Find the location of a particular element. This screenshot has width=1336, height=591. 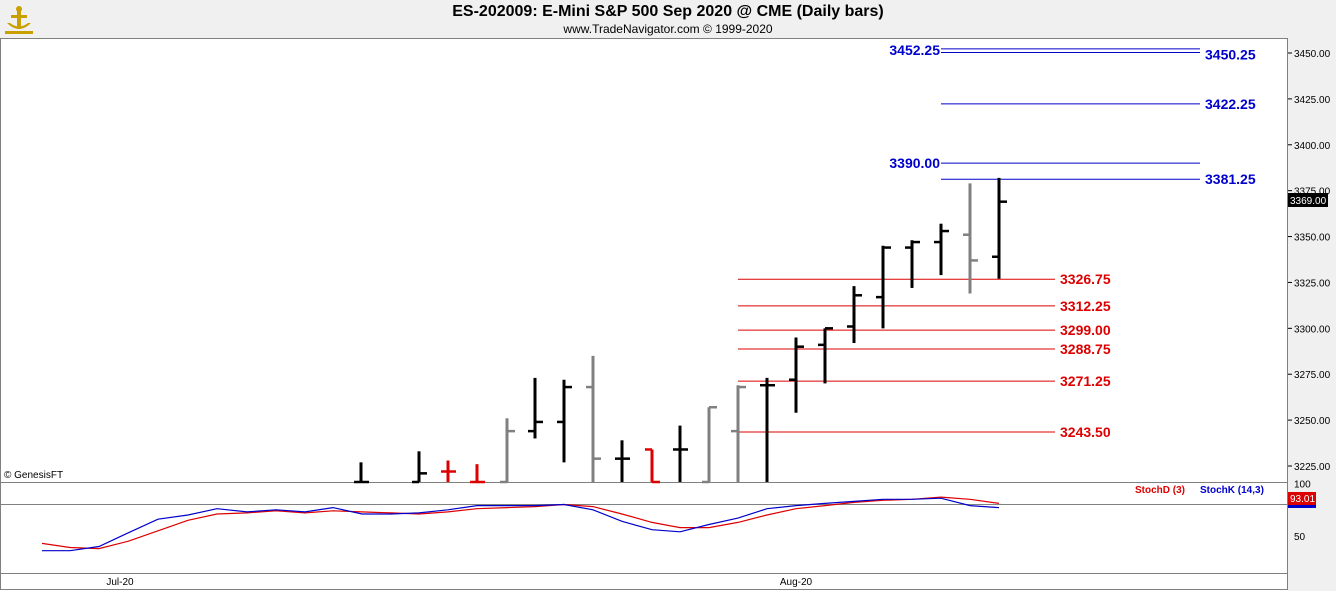

last-price-label: 3369.00 is located at coordinates (1308, 201).